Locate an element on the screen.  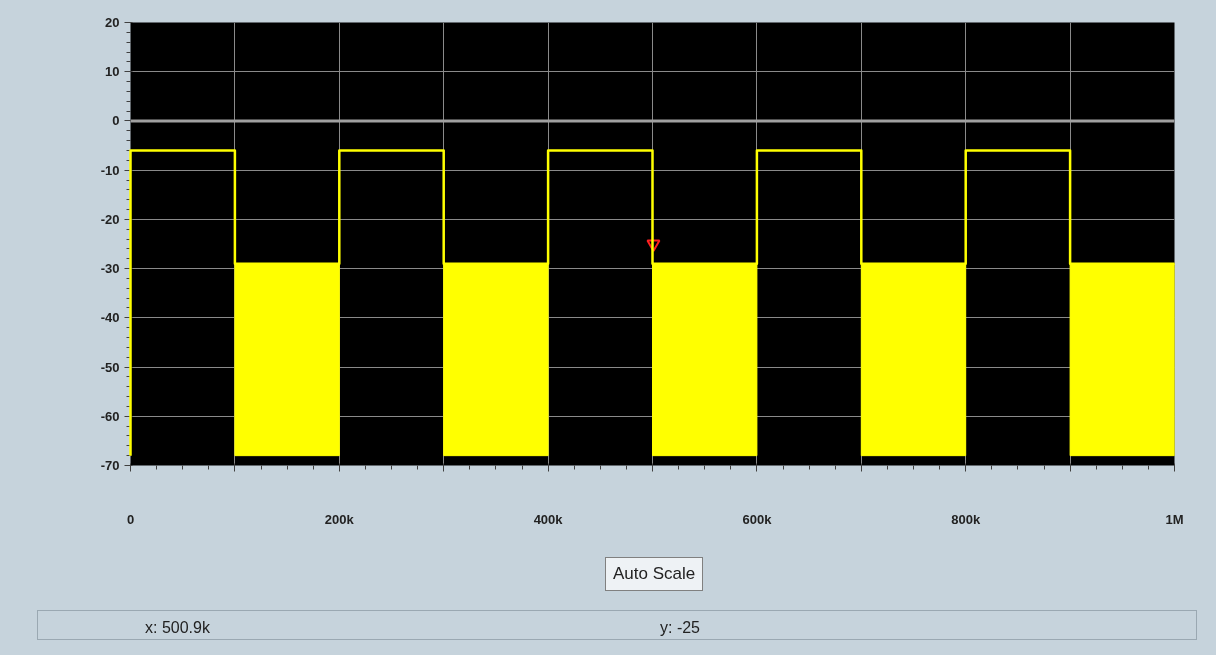
x-tick-label: 400k is located at coordinates (548, 519).